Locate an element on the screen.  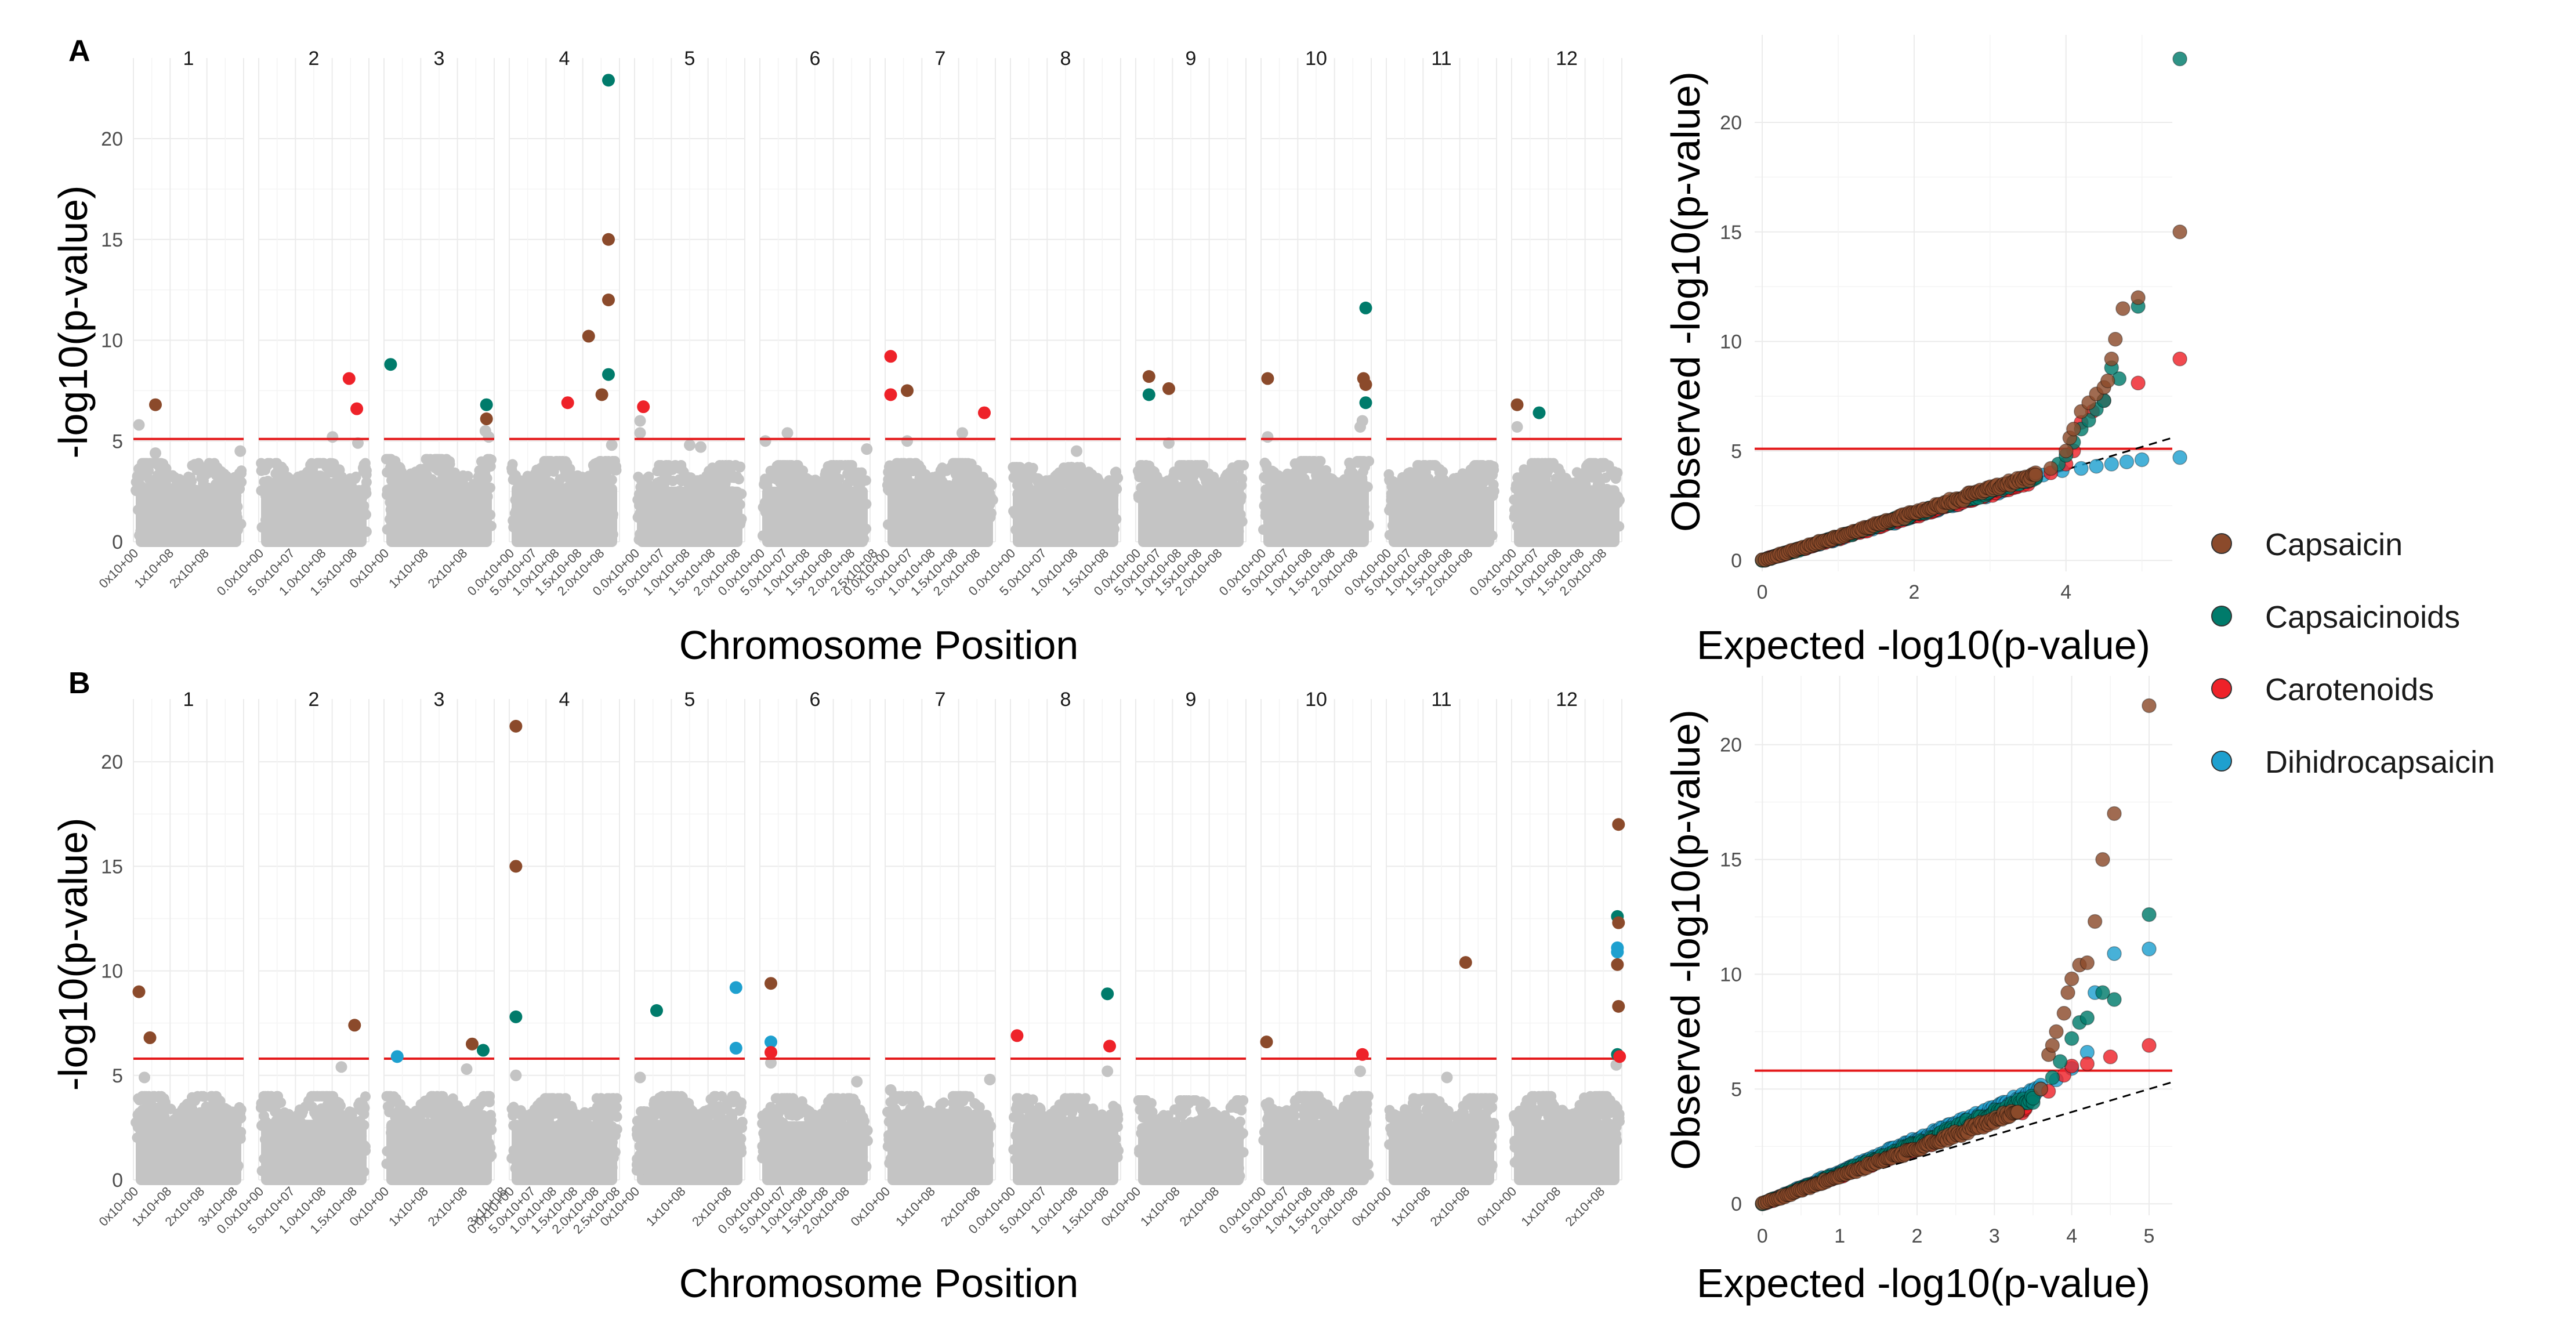
manhattan-b-chr3-hit-capsaicin is located at coordinates (473, 1044).